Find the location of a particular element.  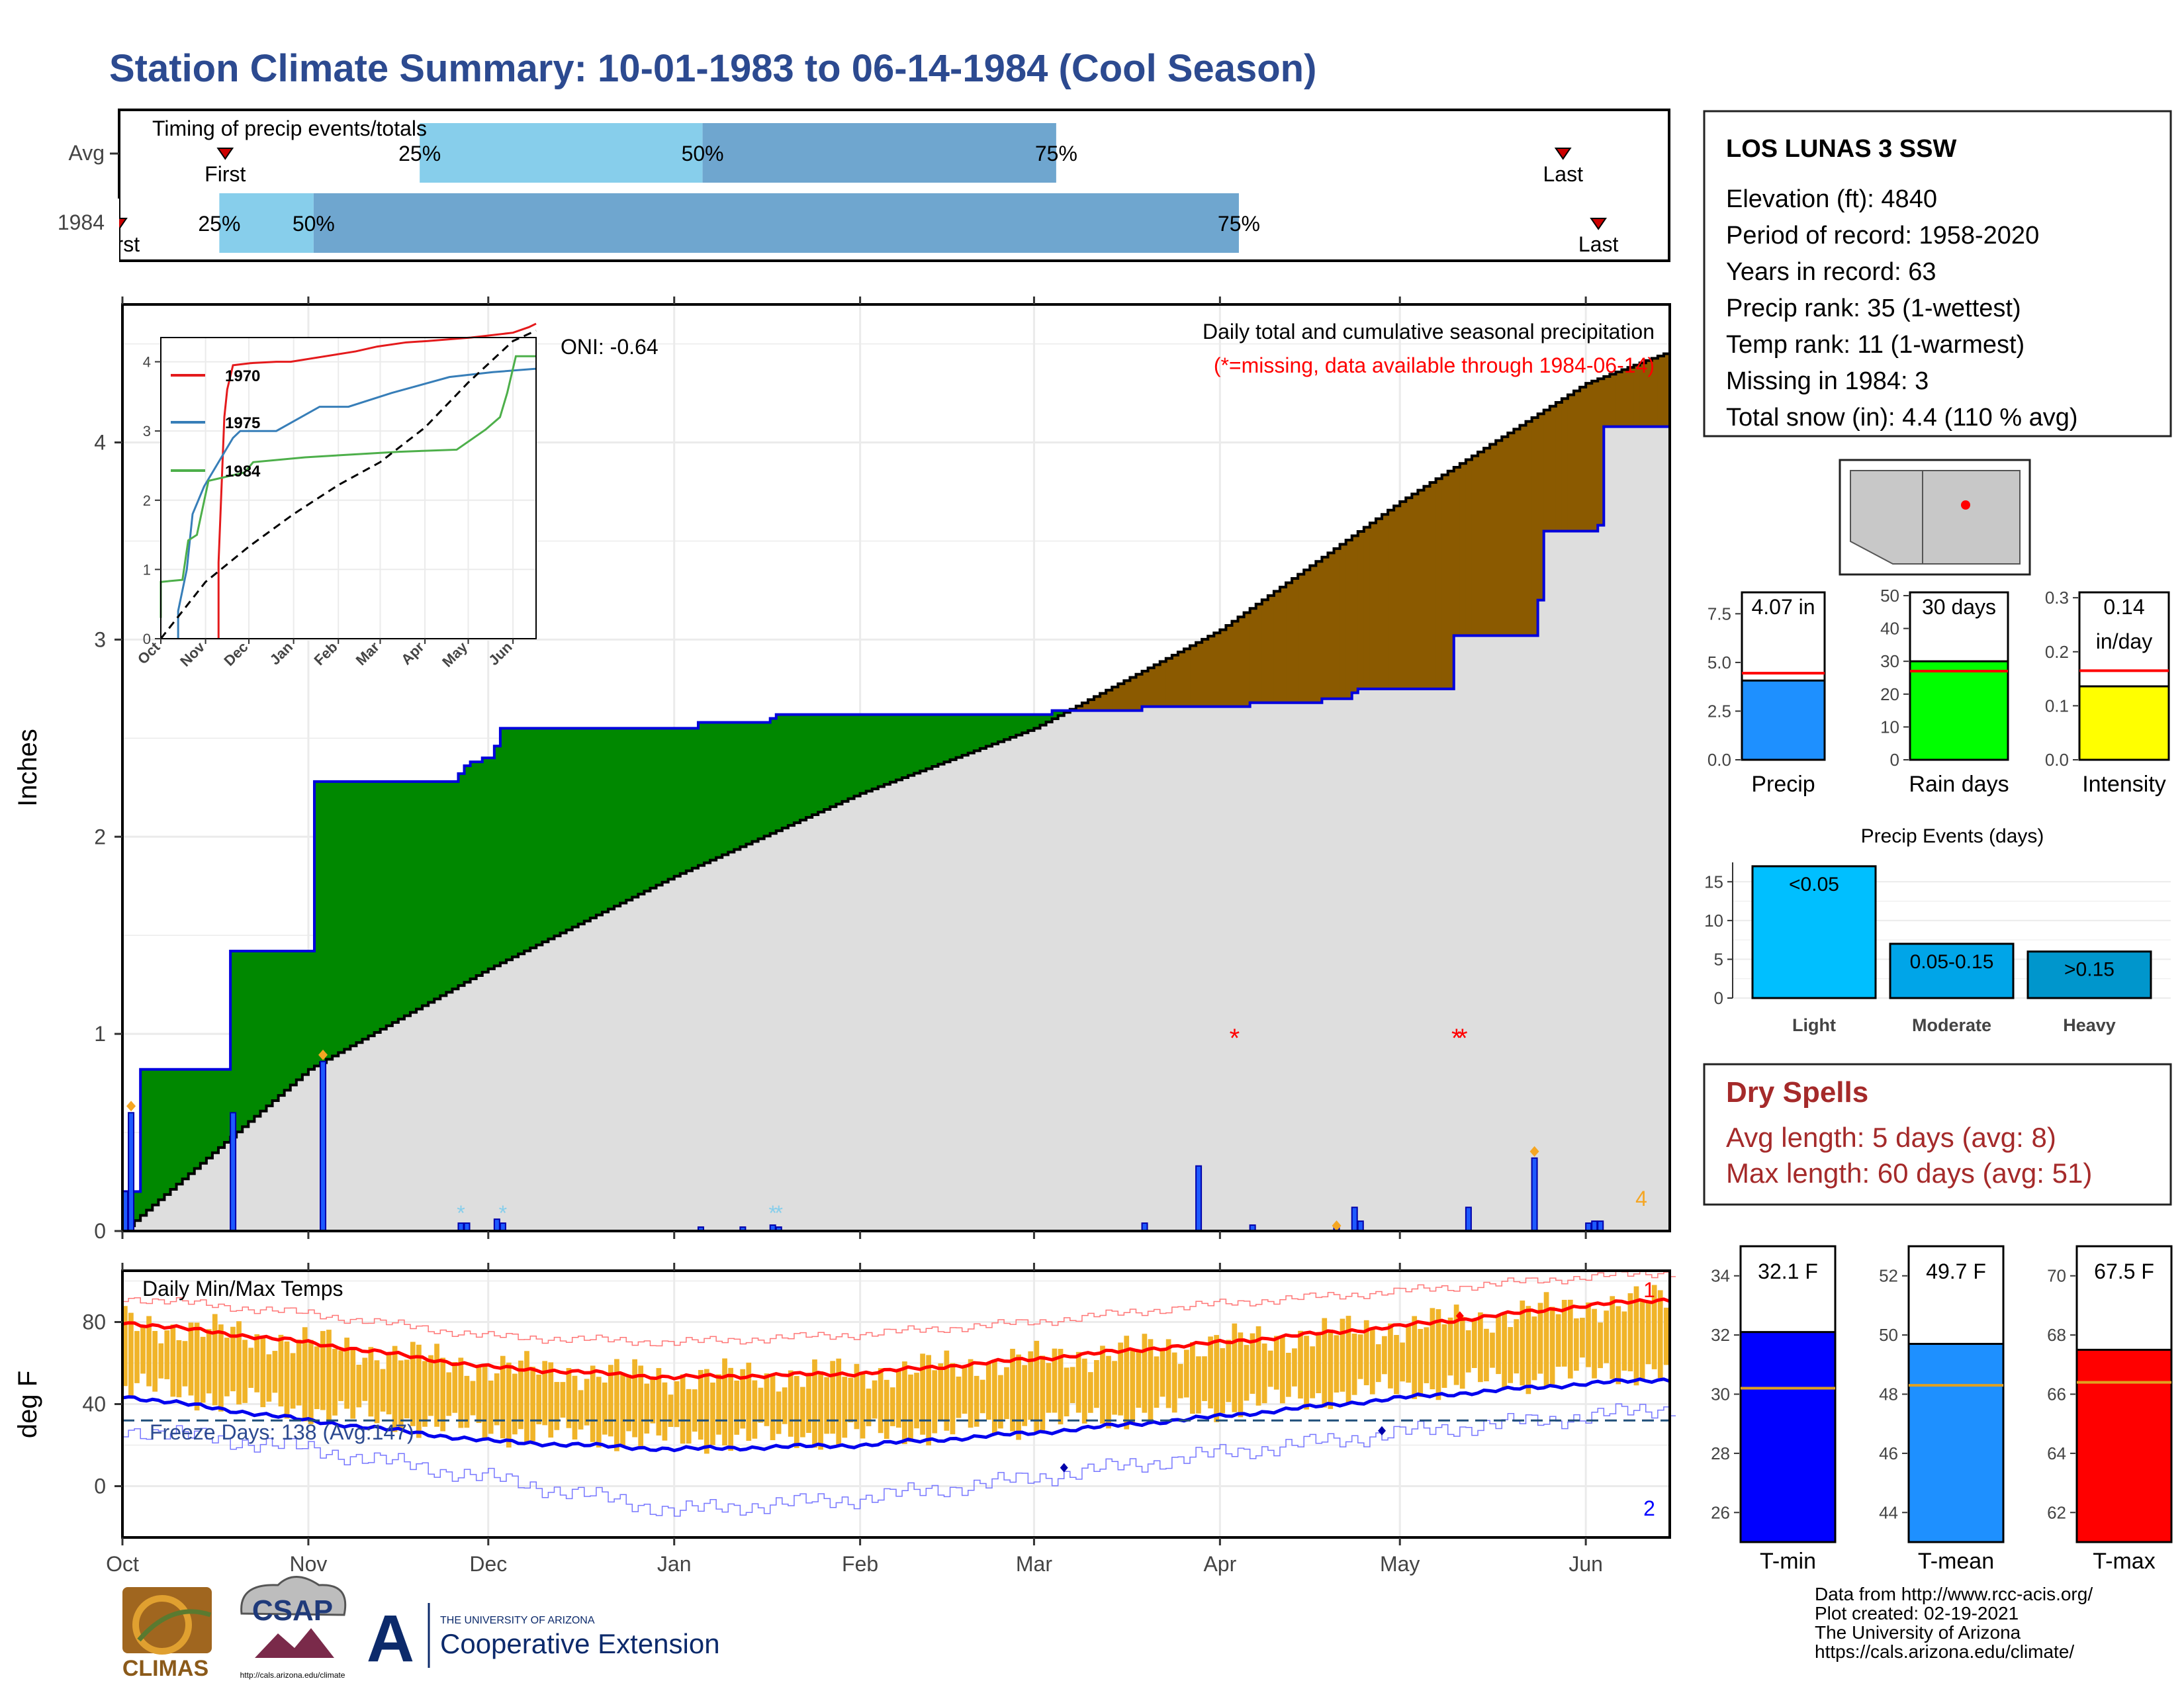

dry-spells-avg: Avg length: 5 days (avg: 8) is located at coordinates (1891, 1137).